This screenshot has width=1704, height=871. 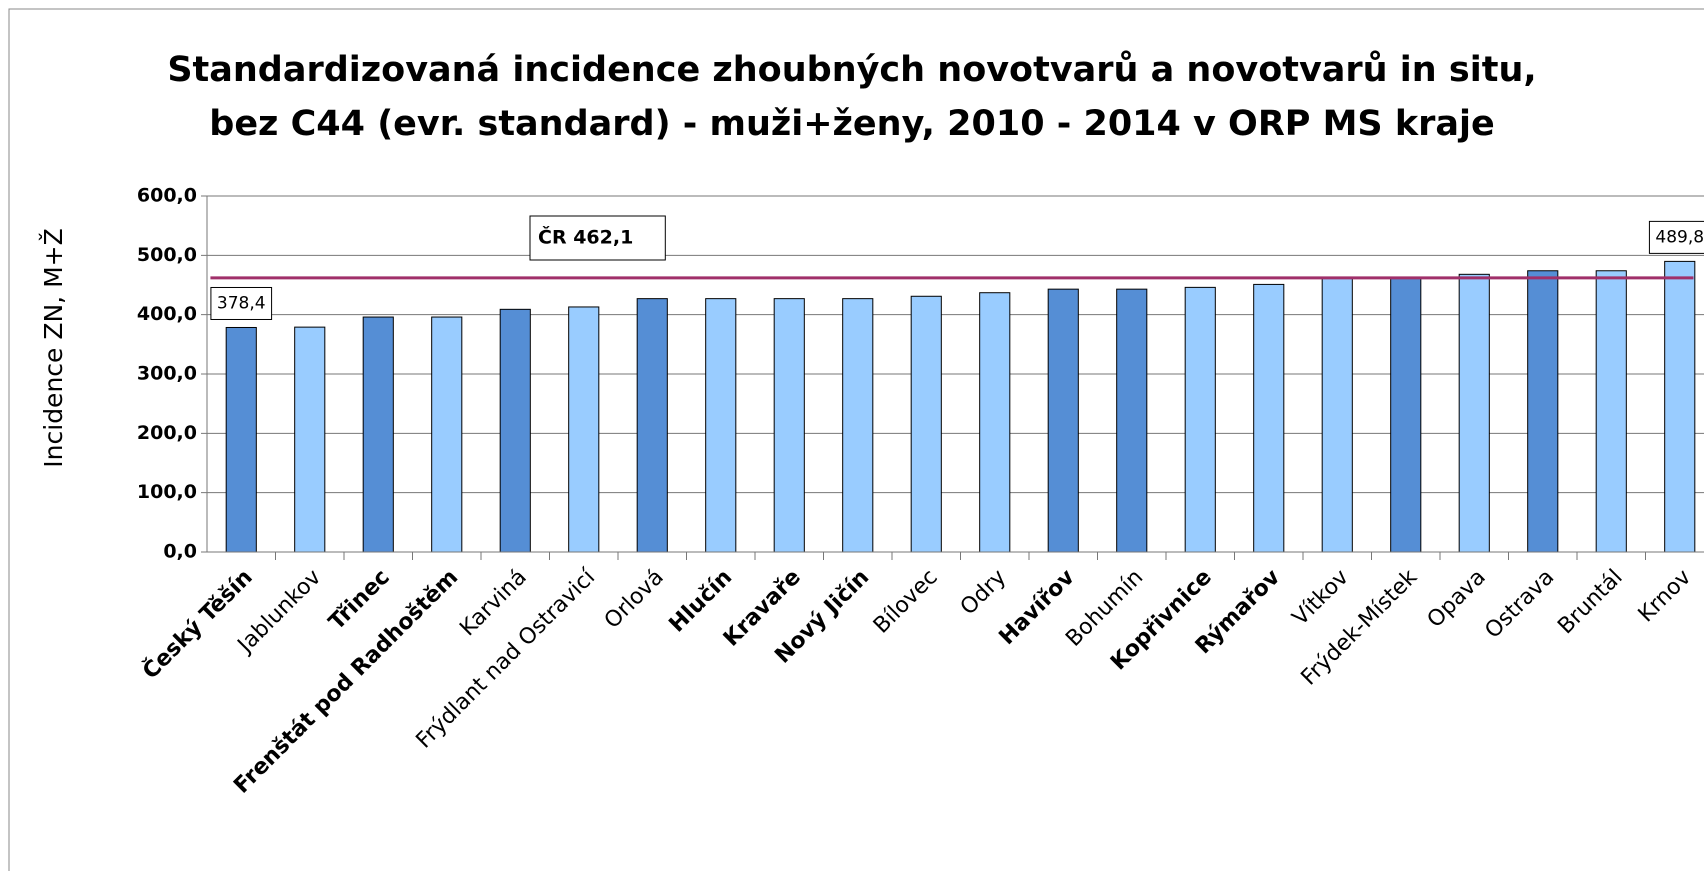 What do you see at coordinates (167, 433) in the screenshot?
I see `y-tick-label: 200,0` at bounding box center [167, 433].